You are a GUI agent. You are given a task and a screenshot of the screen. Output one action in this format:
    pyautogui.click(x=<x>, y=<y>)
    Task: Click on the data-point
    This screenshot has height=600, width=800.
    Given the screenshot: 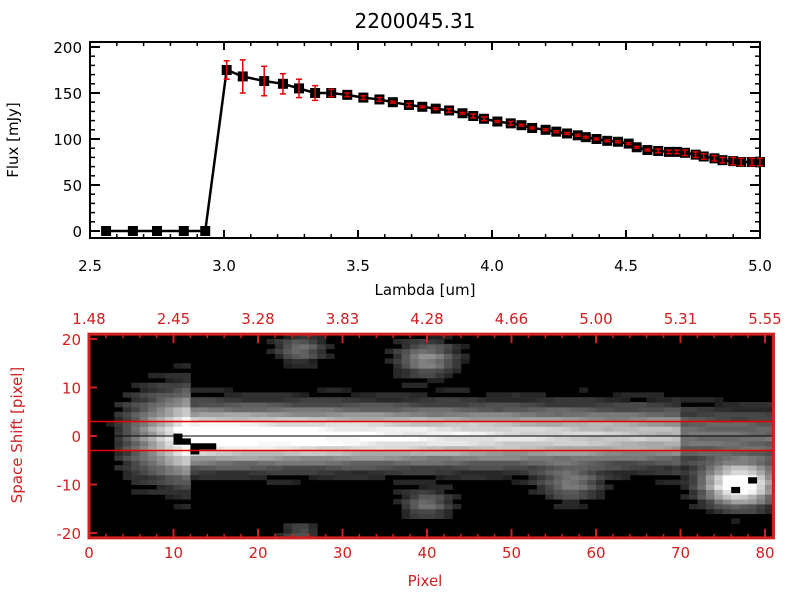 What is the action you would take?
    pyautogui.click(x=205, y=231)
    